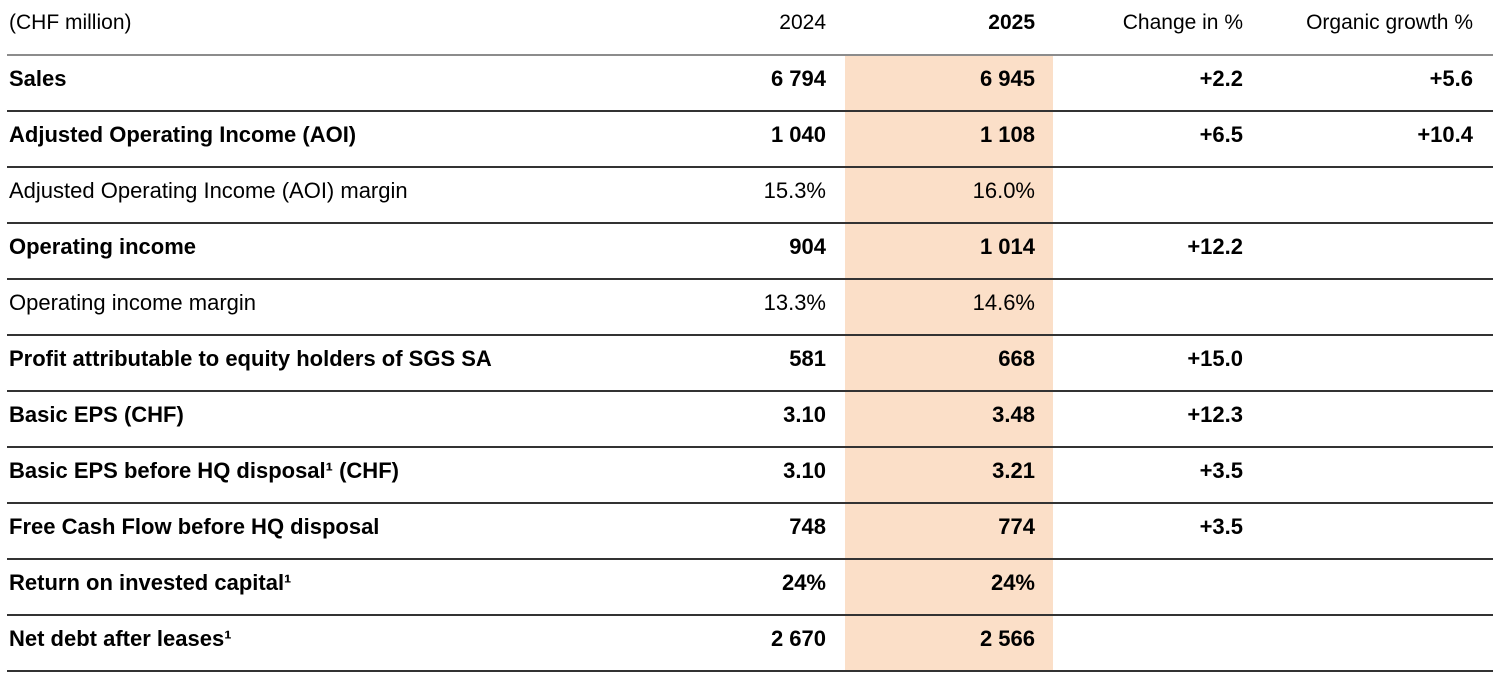 This screenshot has height=690, width=1504. Describe the element at coordinates (283, 531) in the screenshot. I see `row-label: Free Cash Flow before HQ disposal` at that location.